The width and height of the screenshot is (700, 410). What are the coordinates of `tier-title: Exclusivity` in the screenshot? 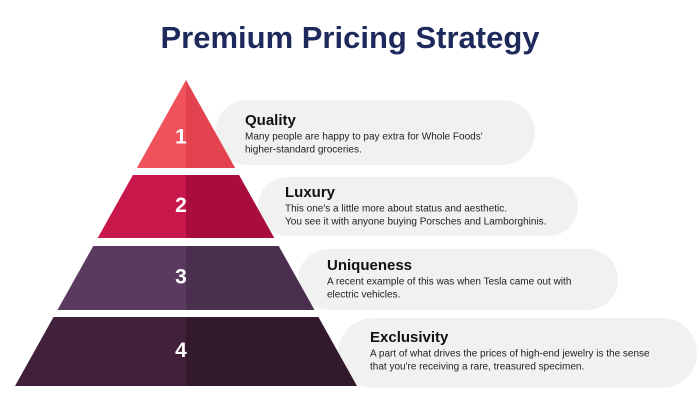 It's located at (409, 337).